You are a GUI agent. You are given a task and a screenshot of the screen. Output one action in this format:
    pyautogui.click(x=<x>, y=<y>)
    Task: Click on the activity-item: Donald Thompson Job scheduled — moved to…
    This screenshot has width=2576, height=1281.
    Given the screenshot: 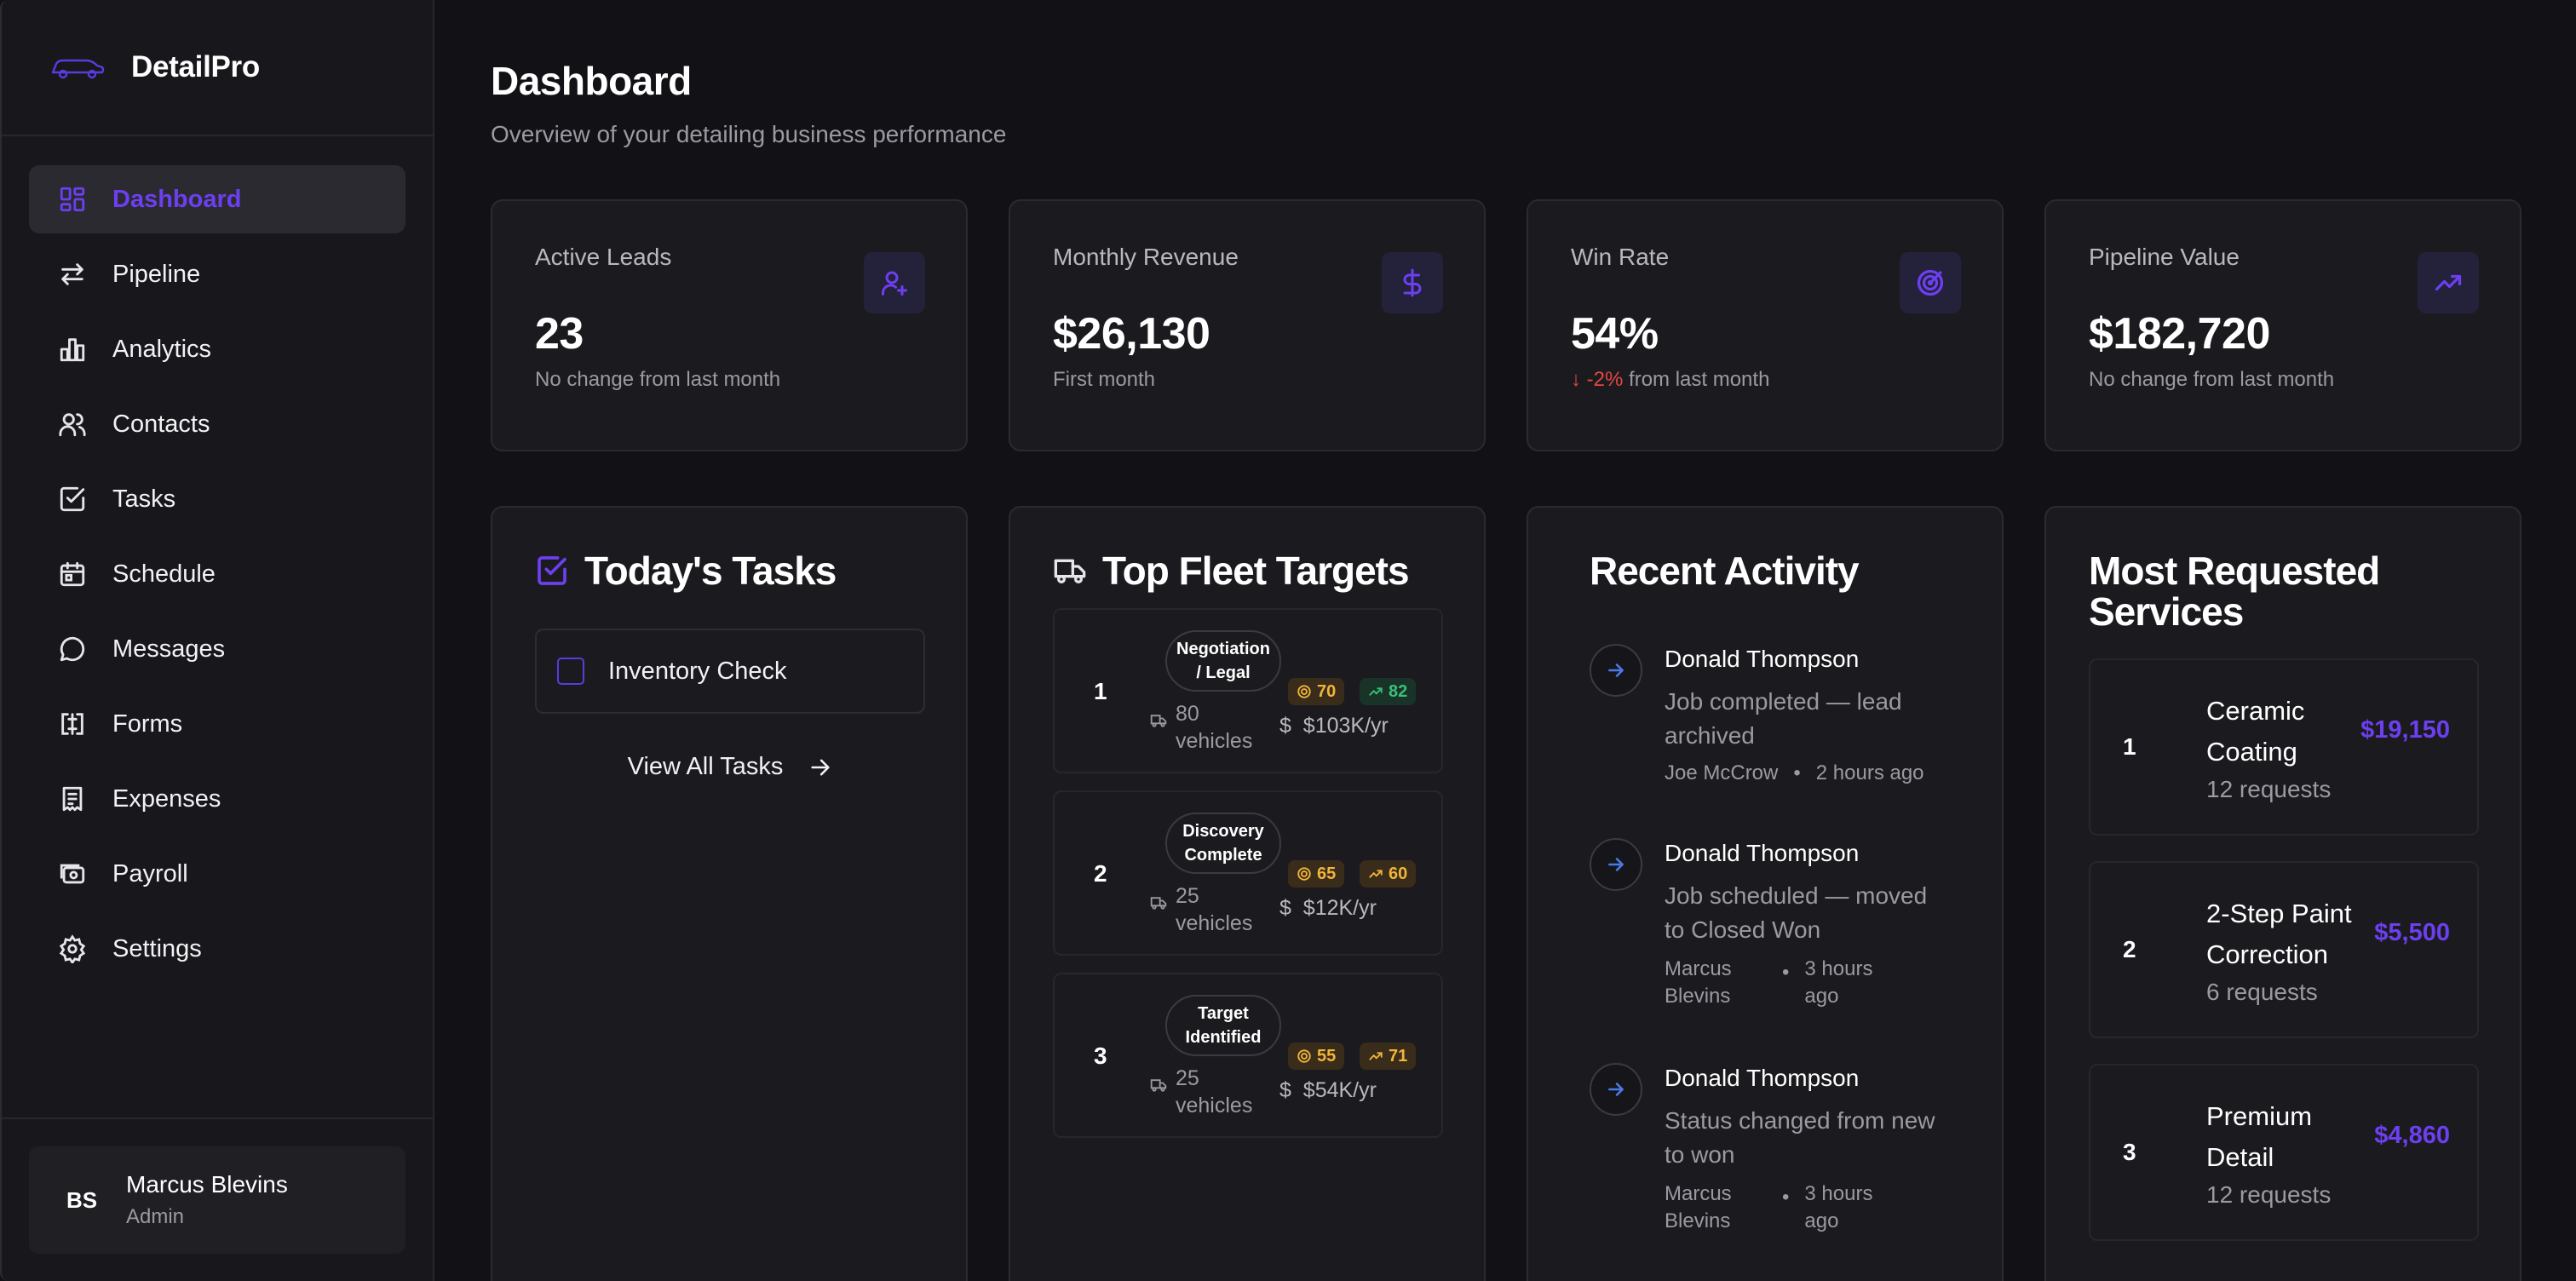 What is the action you would take?
    pyautogui.click(x=1776, y=924)
    